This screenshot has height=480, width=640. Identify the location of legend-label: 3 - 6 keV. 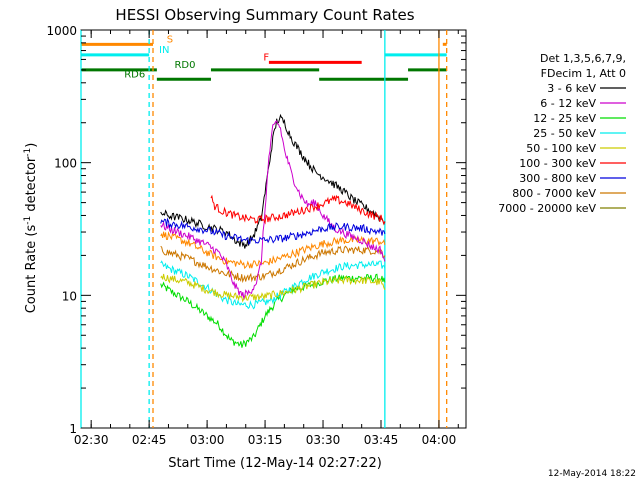
(571, 88).